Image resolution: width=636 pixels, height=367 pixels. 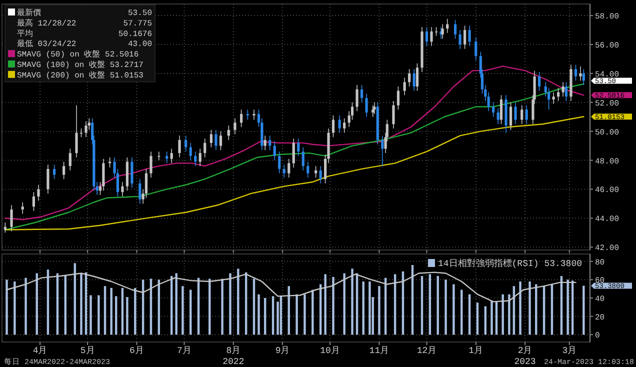 What do you see at coordinates (80, 65) in the screenshot?
I see `legend-label: SMAVG (100) on 收盤 53.2717` at bounding box center [80, 65].